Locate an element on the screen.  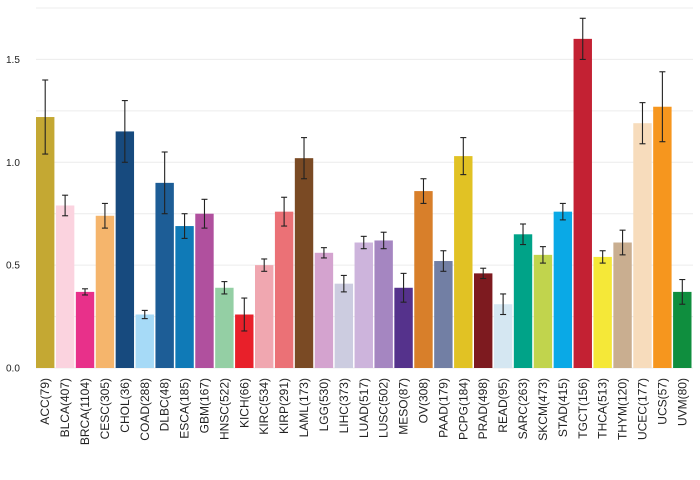
y-axis: 0.0 0.5 1.0 1.5 is located at coordinates (13, 215).